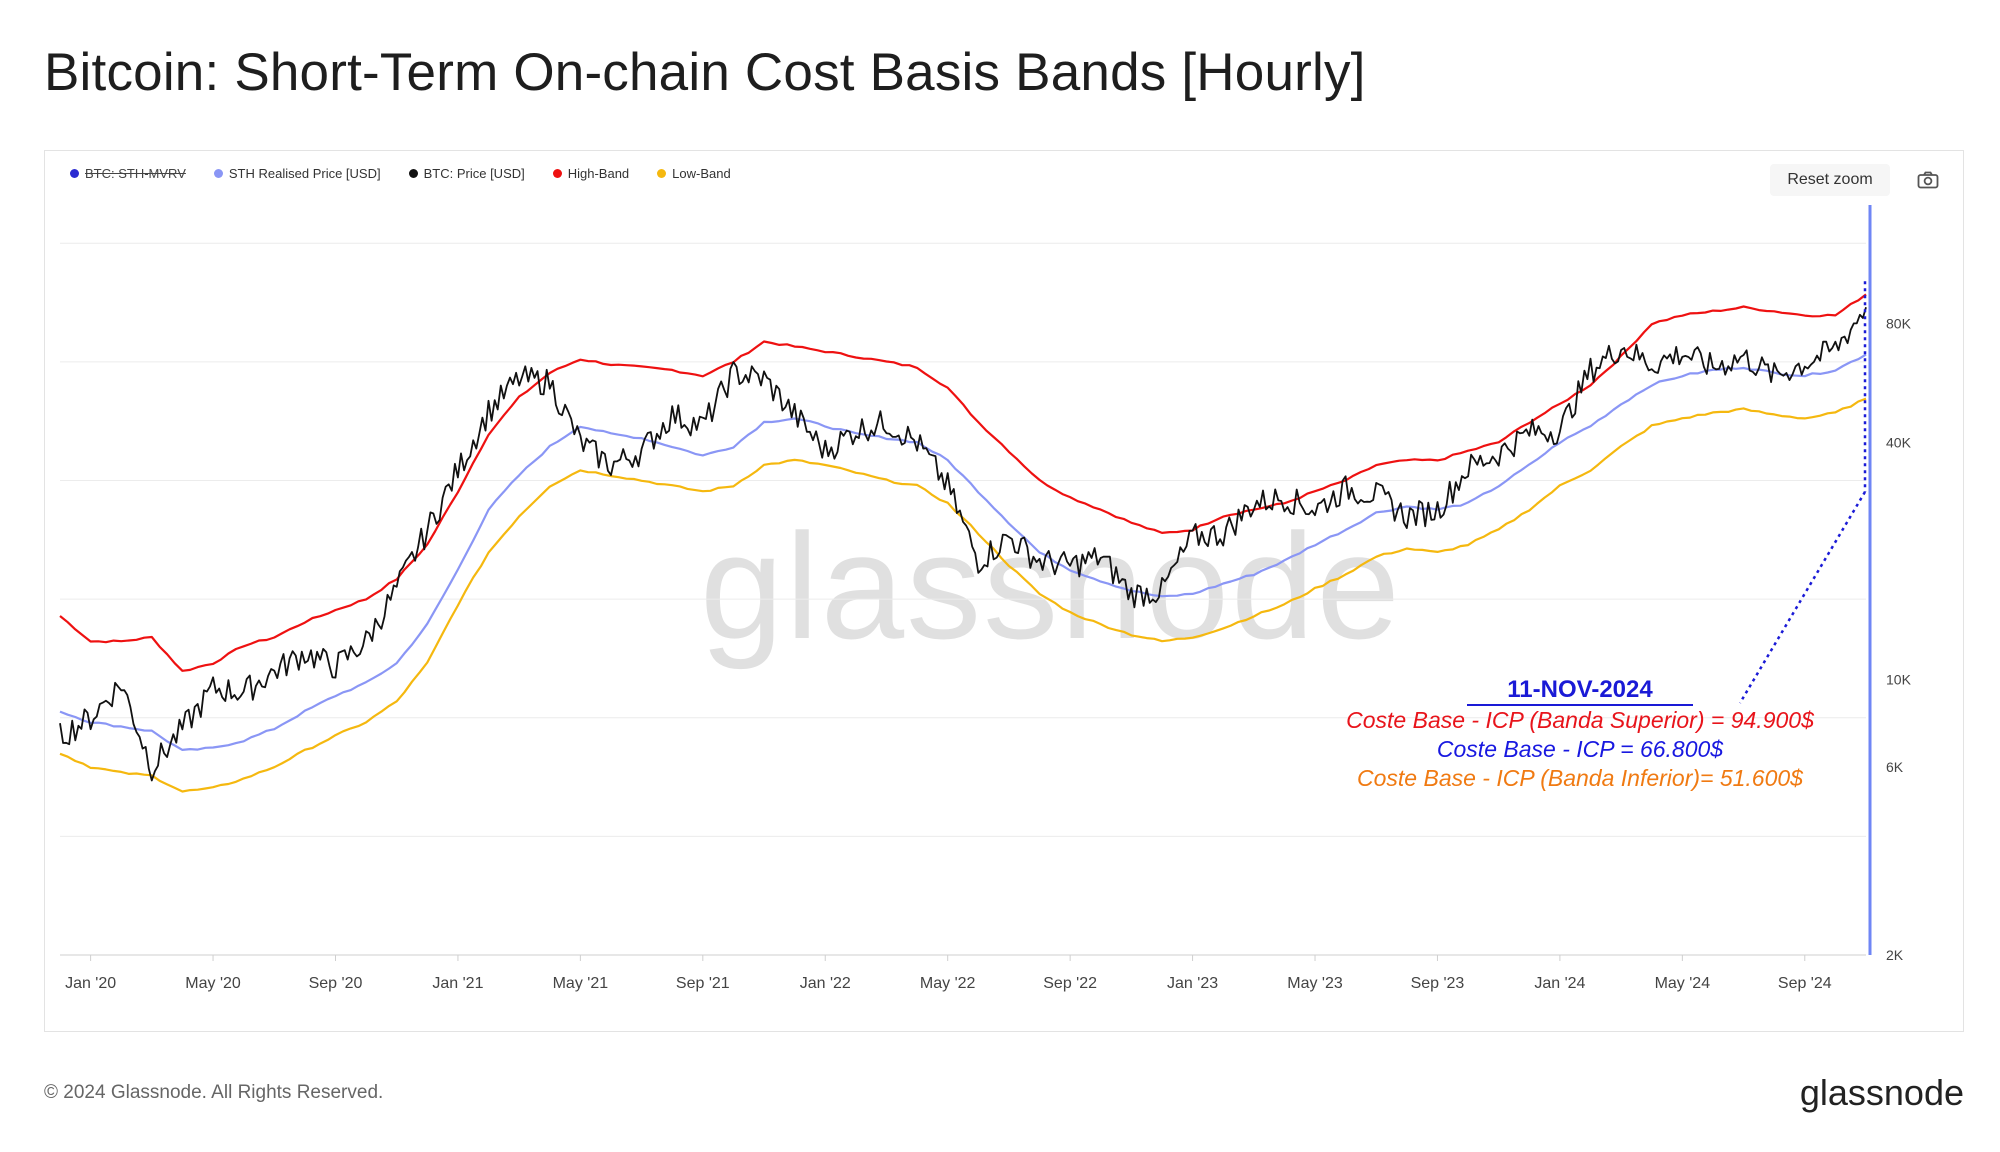  Describe the element at coordinates (581, 983) in the screenshot. I see `x-tick-label: May '21` at that location.